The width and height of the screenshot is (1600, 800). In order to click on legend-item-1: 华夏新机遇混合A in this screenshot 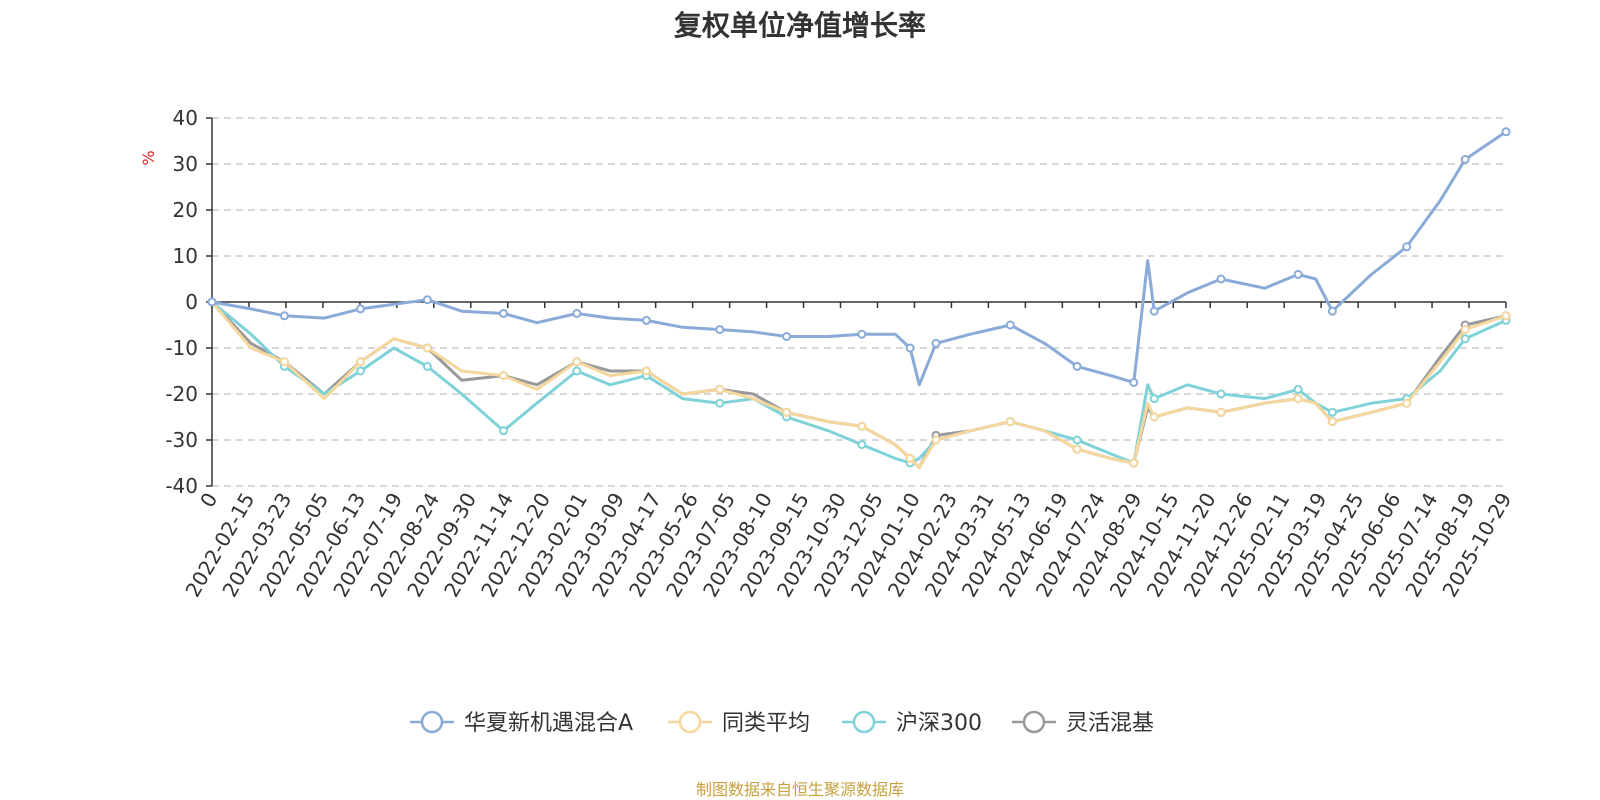, I will do `click(521, 723)`.